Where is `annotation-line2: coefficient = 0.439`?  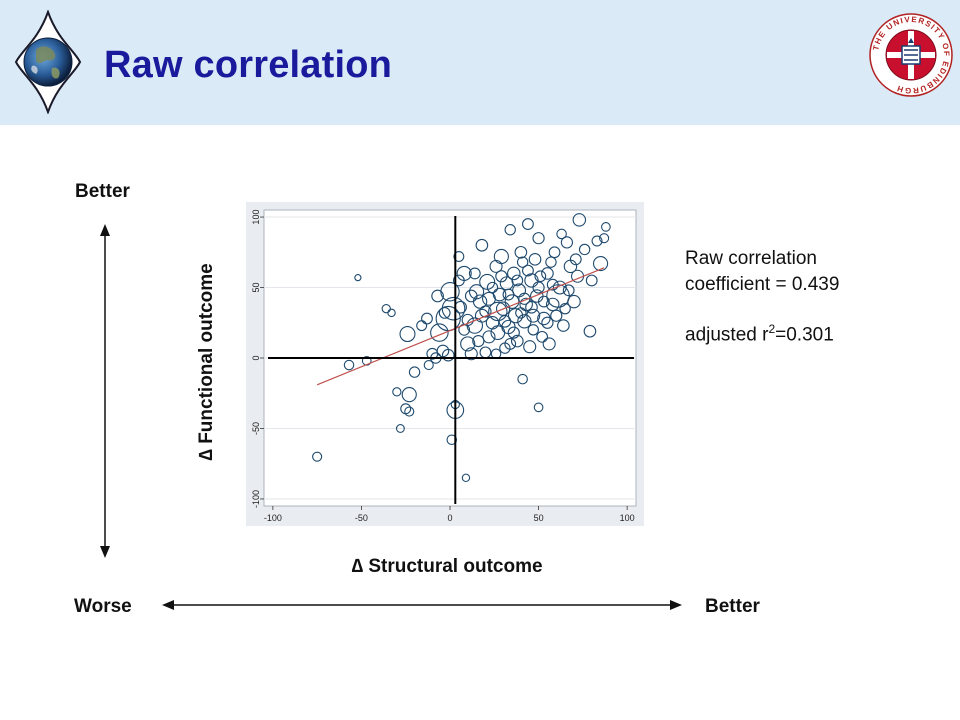 annotation-line2: coefficient = 0.439 is located at coordinates (762, 284).